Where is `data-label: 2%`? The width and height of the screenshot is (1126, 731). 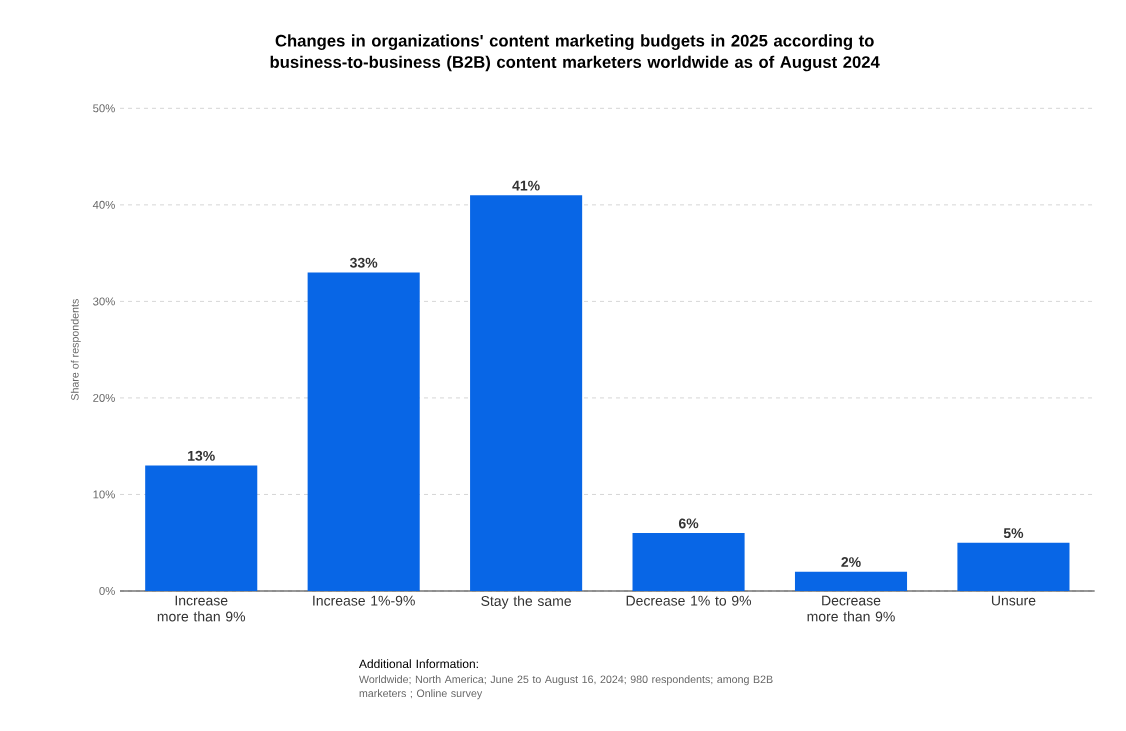
data-label: 2% is located at coordinates (851, 562).